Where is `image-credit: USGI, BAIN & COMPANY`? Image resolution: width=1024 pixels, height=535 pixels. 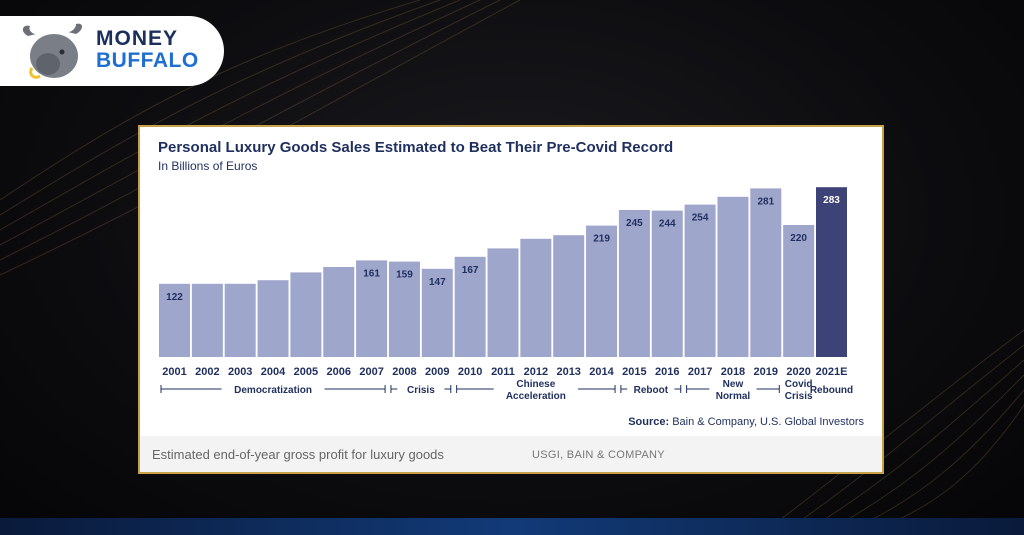
image-credit: USGI, BAIN & COMPANY is located at coordinates (598, 455).